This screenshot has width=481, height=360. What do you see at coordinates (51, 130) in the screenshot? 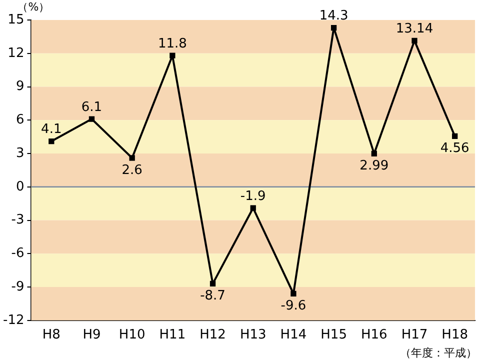
I see `data-label: 4.1` at bounding box center [51, 130].